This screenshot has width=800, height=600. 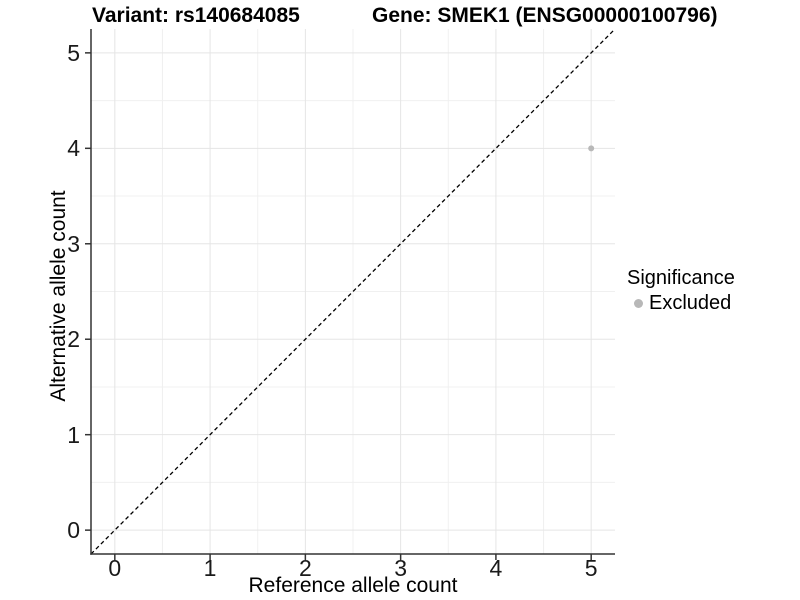 I want to click on x-tick-label: 3, so click(x=401, y=568).